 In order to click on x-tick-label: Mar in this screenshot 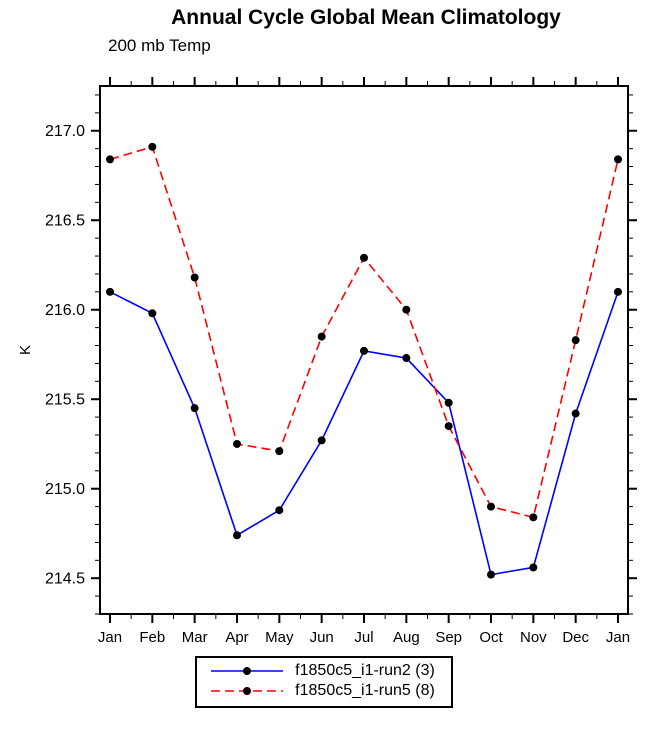, I will do `click(195, 637)`.